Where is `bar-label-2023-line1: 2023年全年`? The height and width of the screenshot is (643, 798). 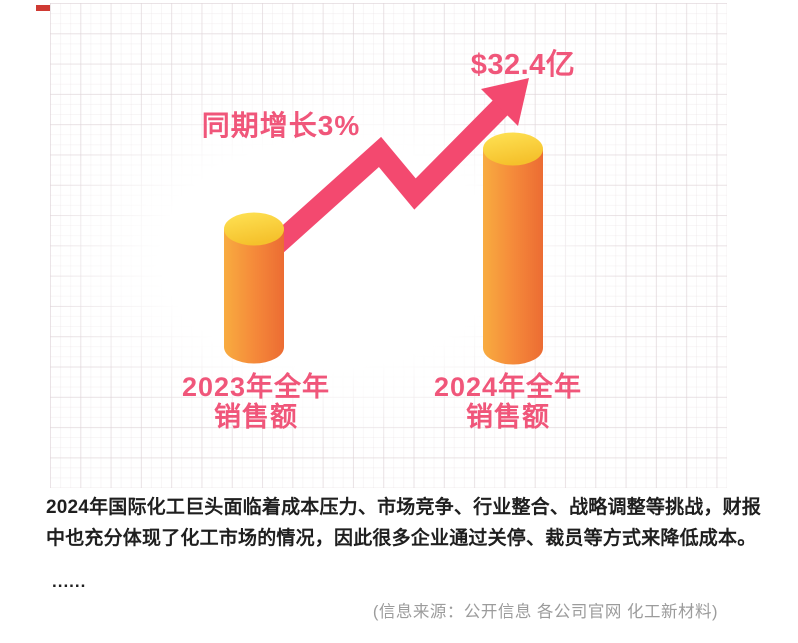 bar-label-2023-line1: 2023年全年 is located at coordinates (256, 387).